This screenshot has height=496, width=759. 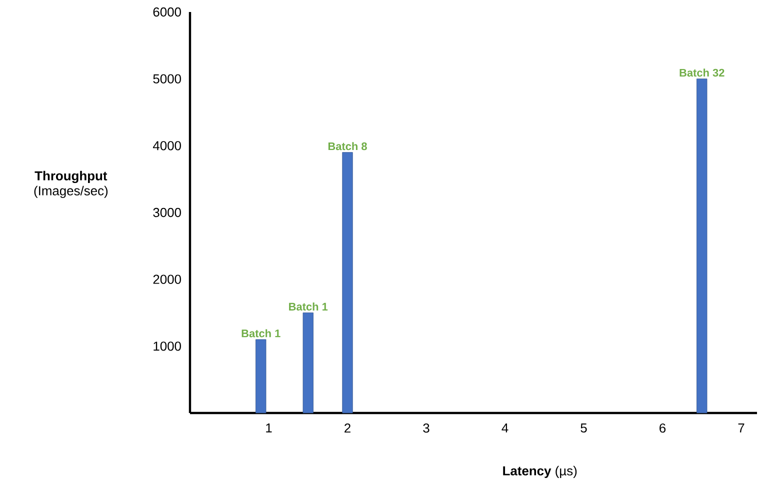 What do you see at coordinates (167, 346) in the screenshot?
I see `y-tick-label: 1000` at bounding box center [167, 346].